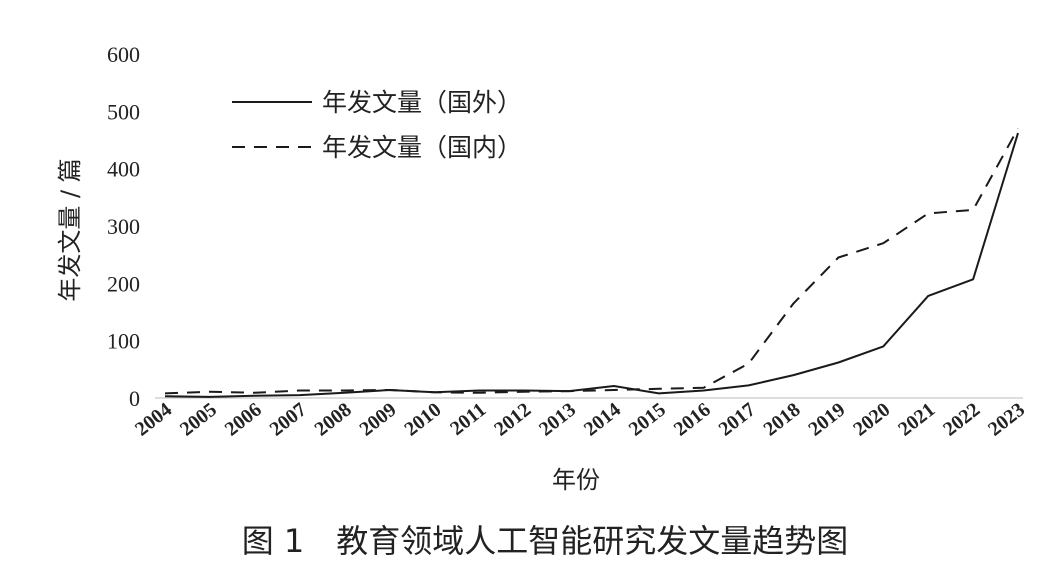 This screenshot has width=1060, height=581. Describe the element at coordinates (123, 341) in the screenshot. I see `y-tick-label: 100` at that location.